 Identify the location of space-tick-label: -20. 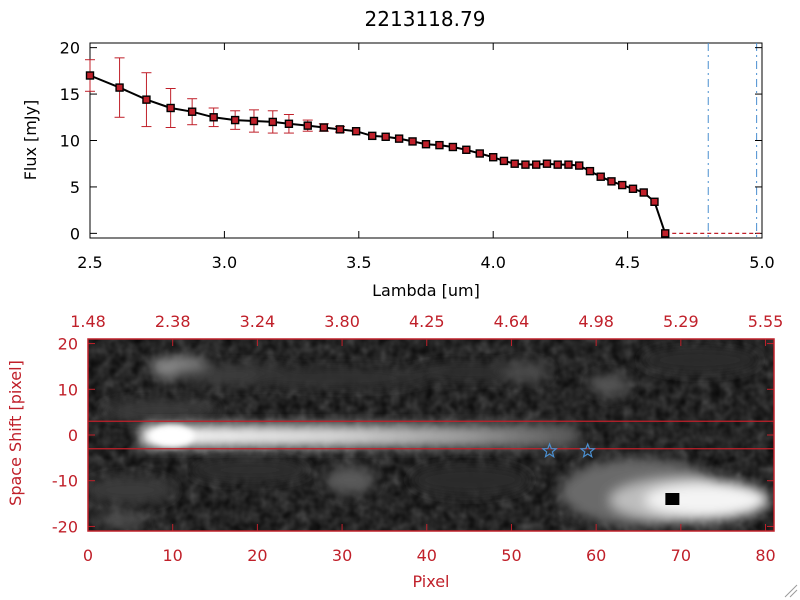
(65, 526).